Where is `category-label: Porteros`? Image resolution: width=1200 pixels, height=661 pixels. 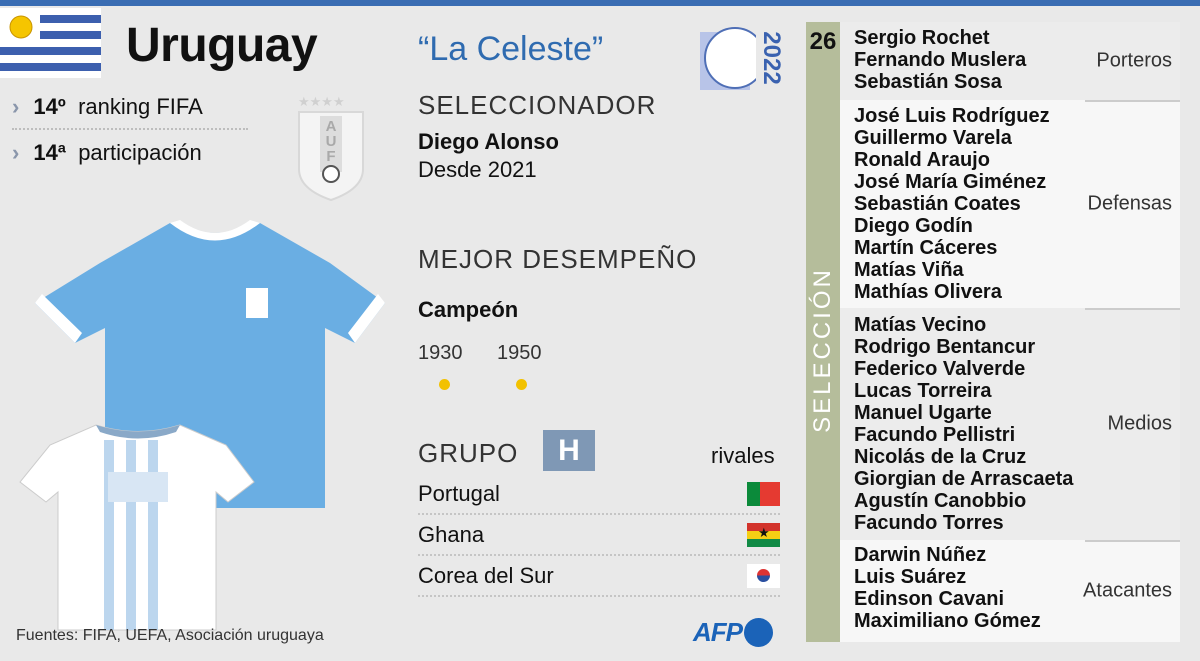 category-label: Porteros is located at coordinates (1134, 60).